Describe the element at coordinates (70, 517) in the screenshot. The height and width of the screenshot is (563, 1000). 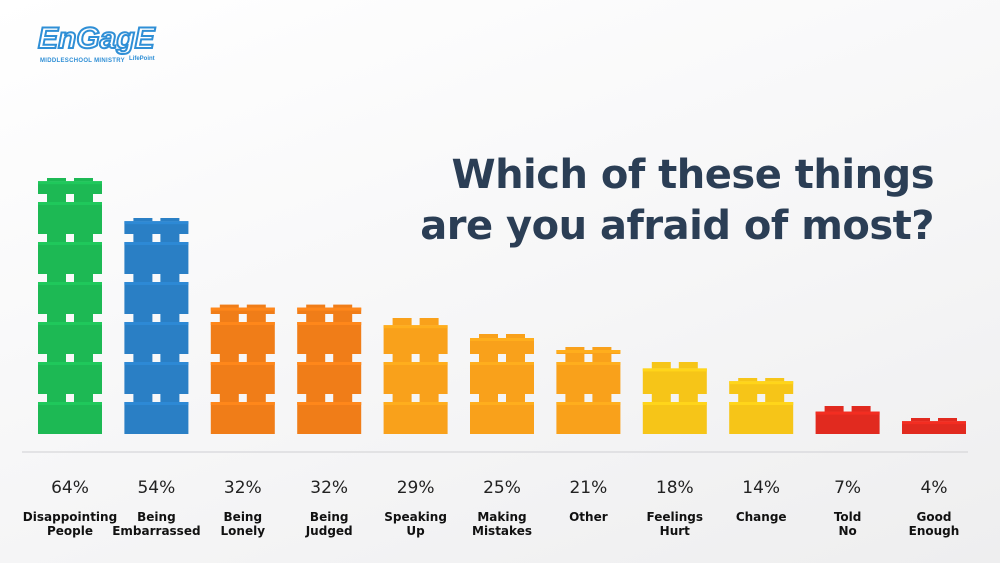
I see `category-label-line: Disappointing` at that location.